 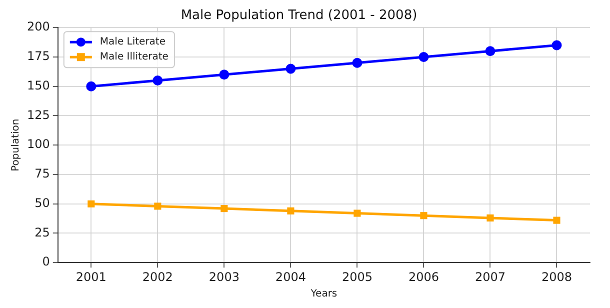 I want to click on x-axis-title: Years, so click(x=324, y=294).